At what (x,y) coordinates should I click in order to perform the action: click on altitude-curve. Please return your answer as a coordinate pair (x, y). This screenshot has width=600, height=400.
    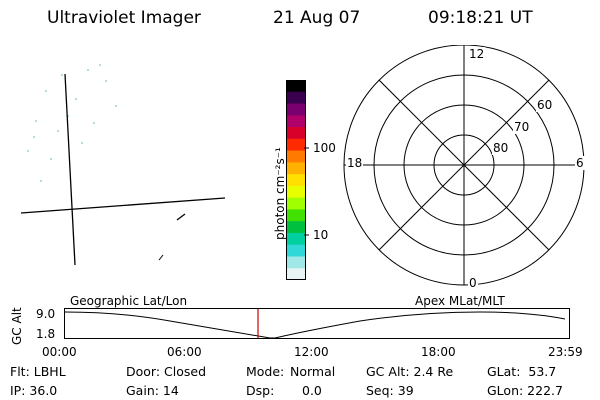
    Looking at the image, I should click on (315, 325).